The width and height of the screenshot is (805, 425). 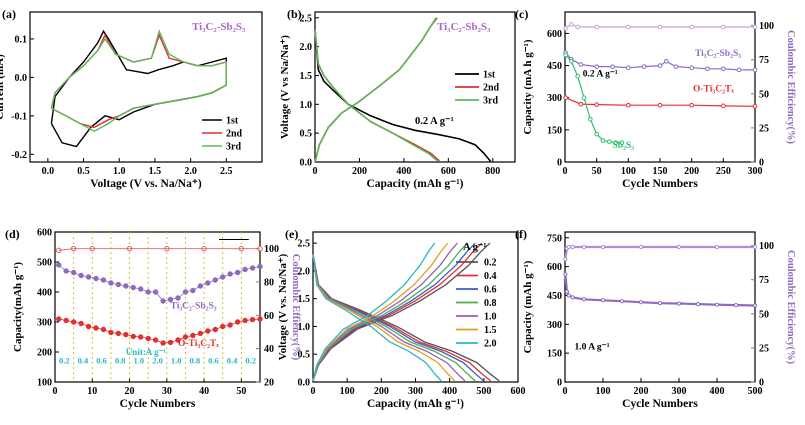 I want to click on series-line-Sb₂S₃, so click(x=593, y=99).